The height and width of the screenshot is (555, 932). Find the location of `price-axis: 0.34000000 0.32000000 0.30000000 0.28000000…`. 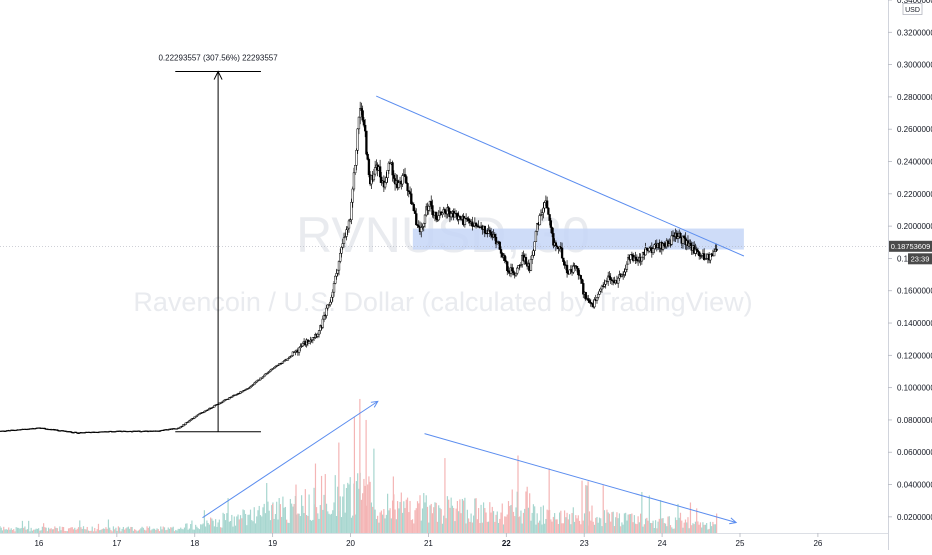

price-axis: 0.34000000 0.32000000 0.30000000 0.28000000… is located at coordinates (910, 275).